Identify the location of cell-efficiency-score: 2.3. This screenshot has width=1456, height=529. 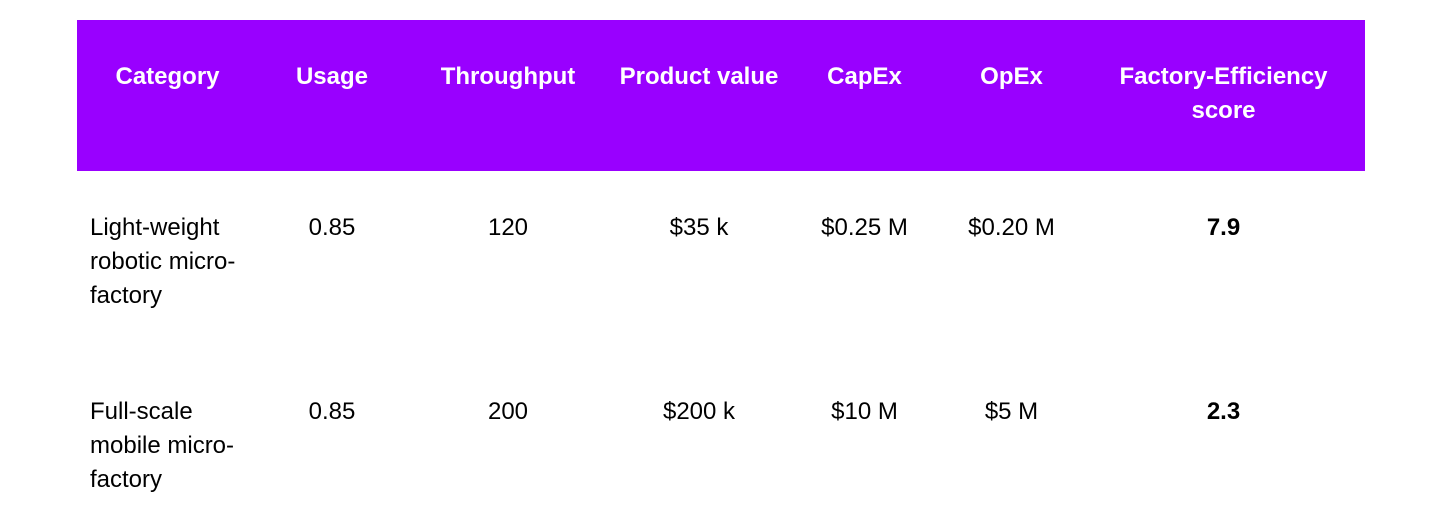
(1223, 411).